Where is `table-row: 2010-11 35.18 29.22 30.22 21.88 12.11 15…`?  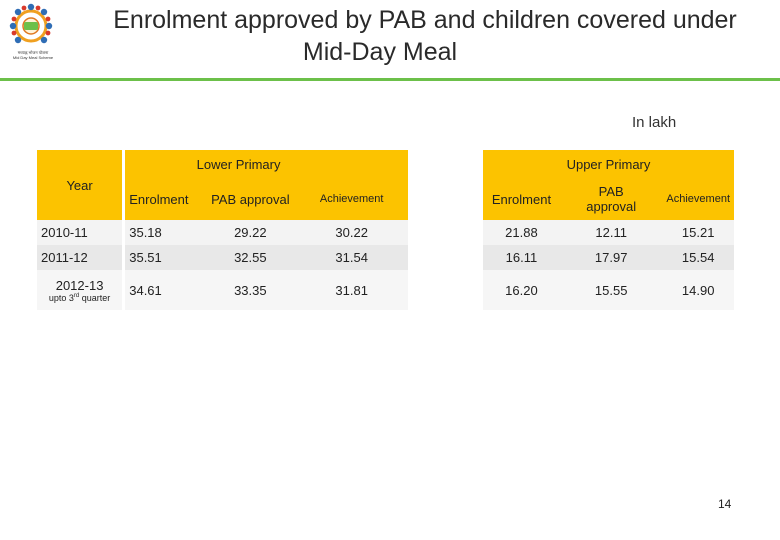
table-row: 2010-11 35.18 29.22 30.22 21.88 12.11 15… is located at coordinates (385, 232).